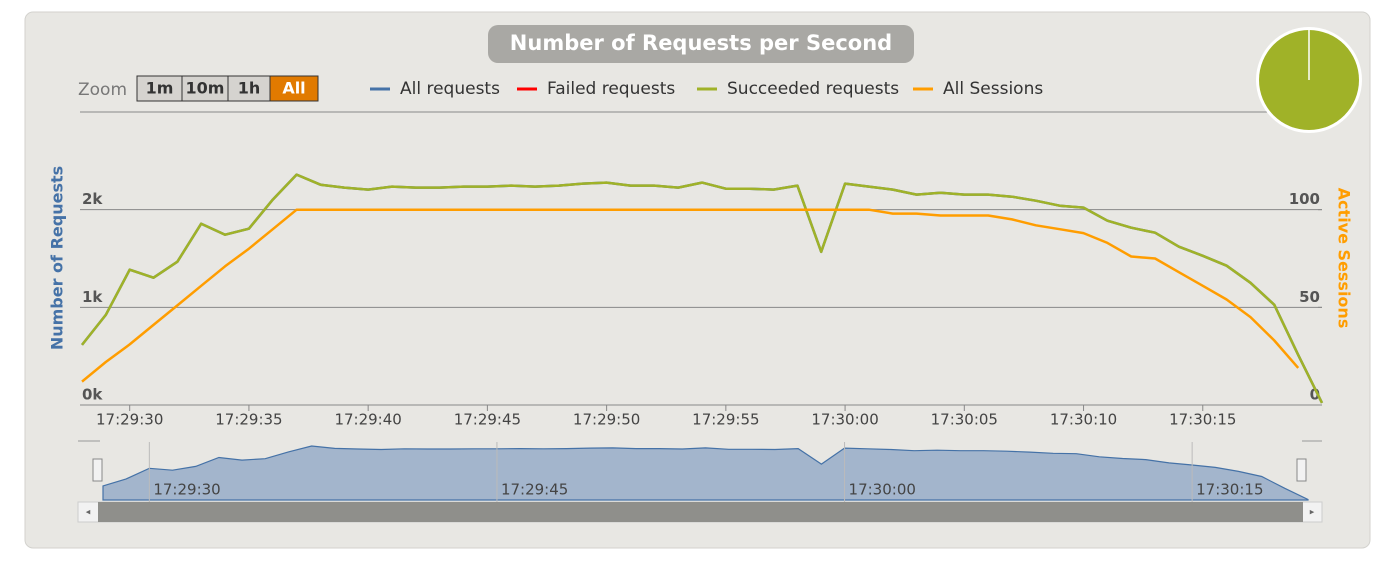 This screenshot has width=1394, height=564. I want to click on y-tick-label: 1k, so click(92, 297).